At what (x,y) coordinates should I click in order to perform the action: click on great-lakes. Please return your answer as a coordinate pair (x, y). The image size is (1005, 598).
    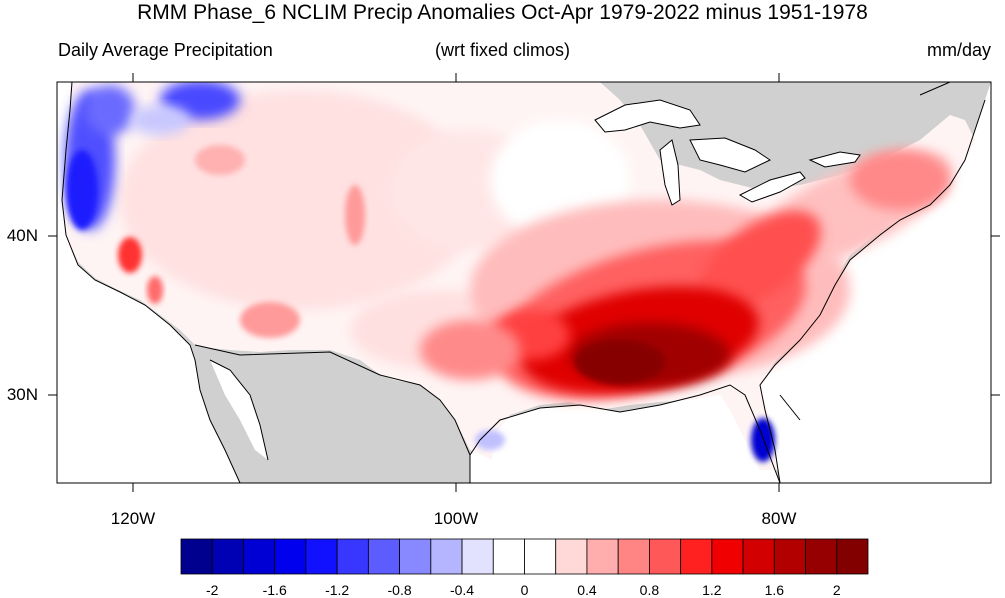
    Looking at the image, I should click on (727, 152).